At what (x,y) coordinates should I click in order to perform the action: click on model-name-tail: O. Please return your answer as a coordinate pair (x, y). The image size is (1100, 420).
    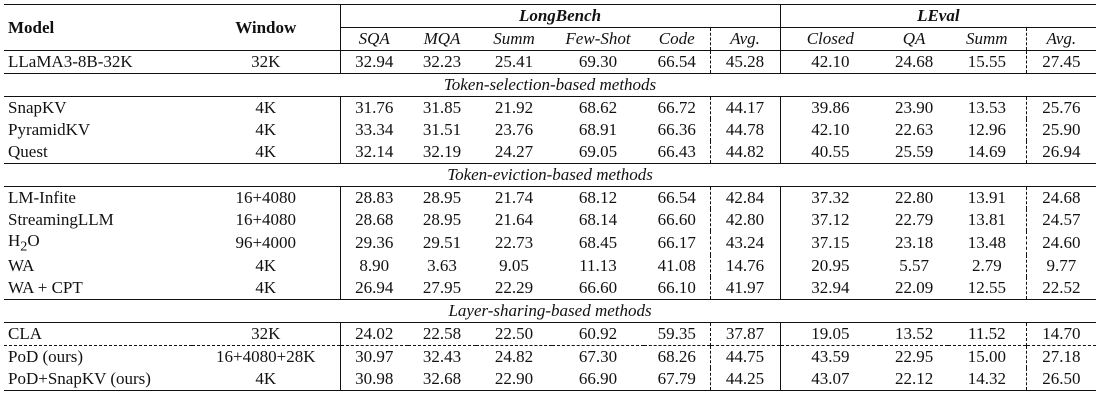
    Looking at the image, I should click on (33, 240).